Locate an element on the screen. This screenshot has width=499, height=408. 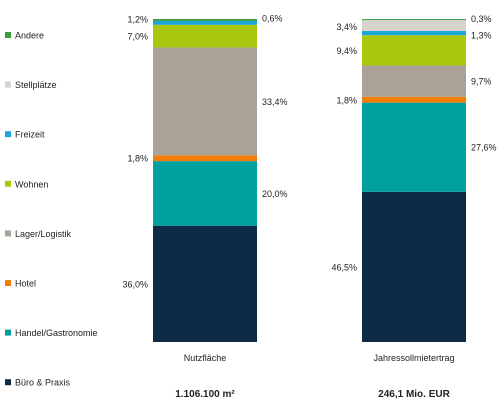
legend-item-hotel: Hotel is located at coordinates (25, 284).